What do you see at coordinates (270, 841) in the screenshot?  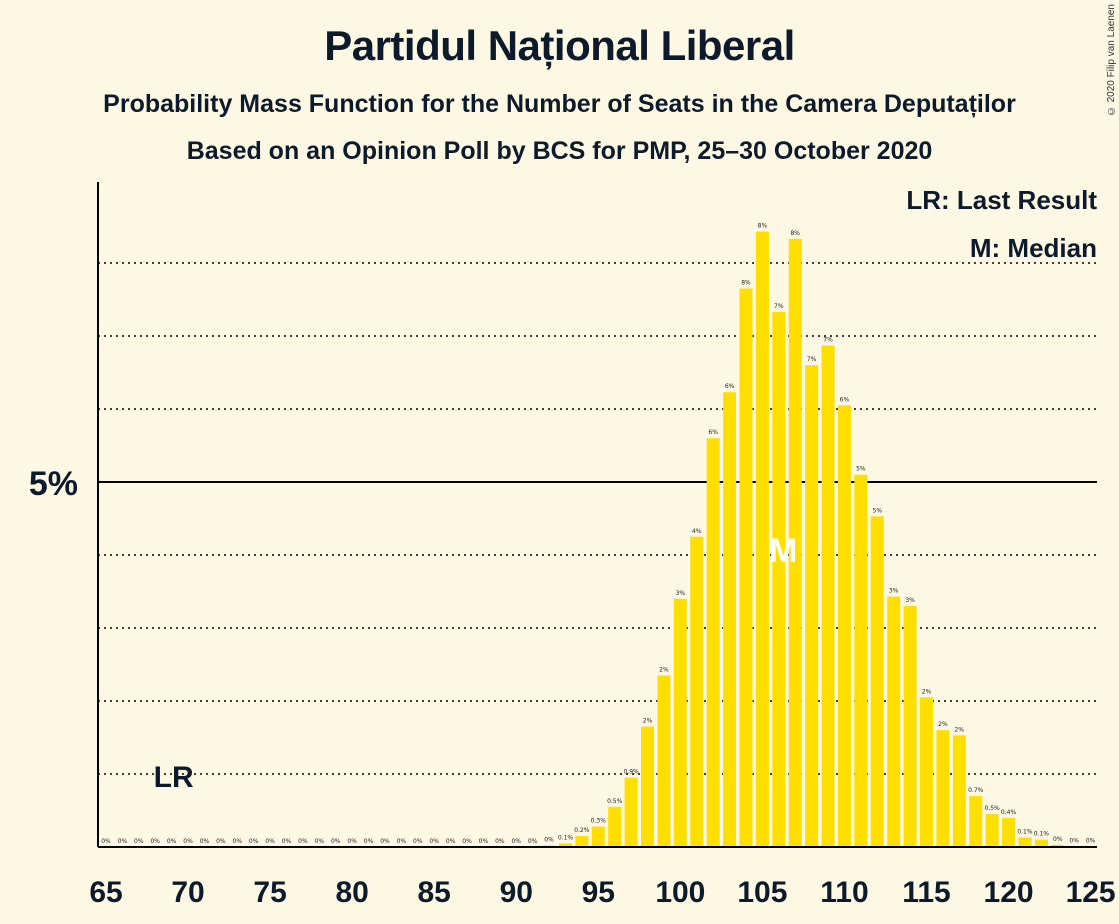 I see `bar-label-seat-75: 0%` at bounding box center [270, 841].